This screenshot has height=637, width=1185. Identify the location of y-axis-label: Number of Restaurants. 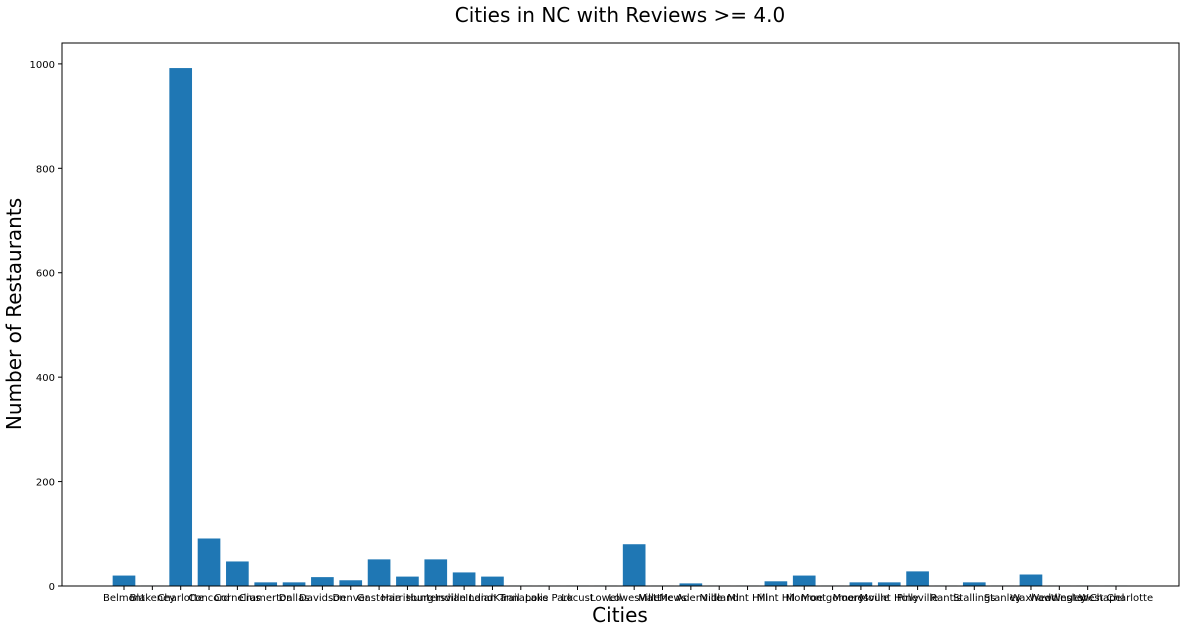
(14, 314).